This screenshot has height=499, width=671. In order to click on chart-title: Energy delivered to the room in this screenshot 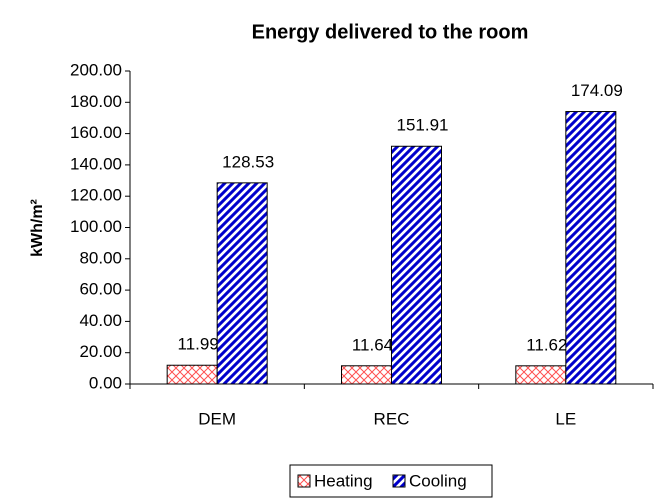, I will do `click(390, 32)`.